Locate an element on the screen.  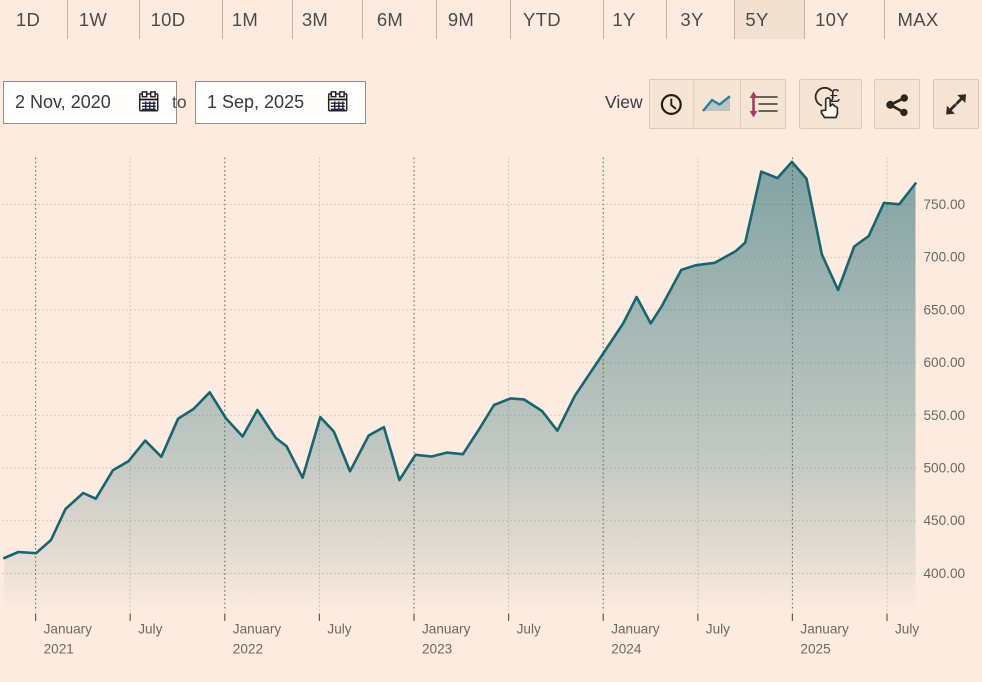
svg-text: 700.00 is located at coordinates (945, 257).